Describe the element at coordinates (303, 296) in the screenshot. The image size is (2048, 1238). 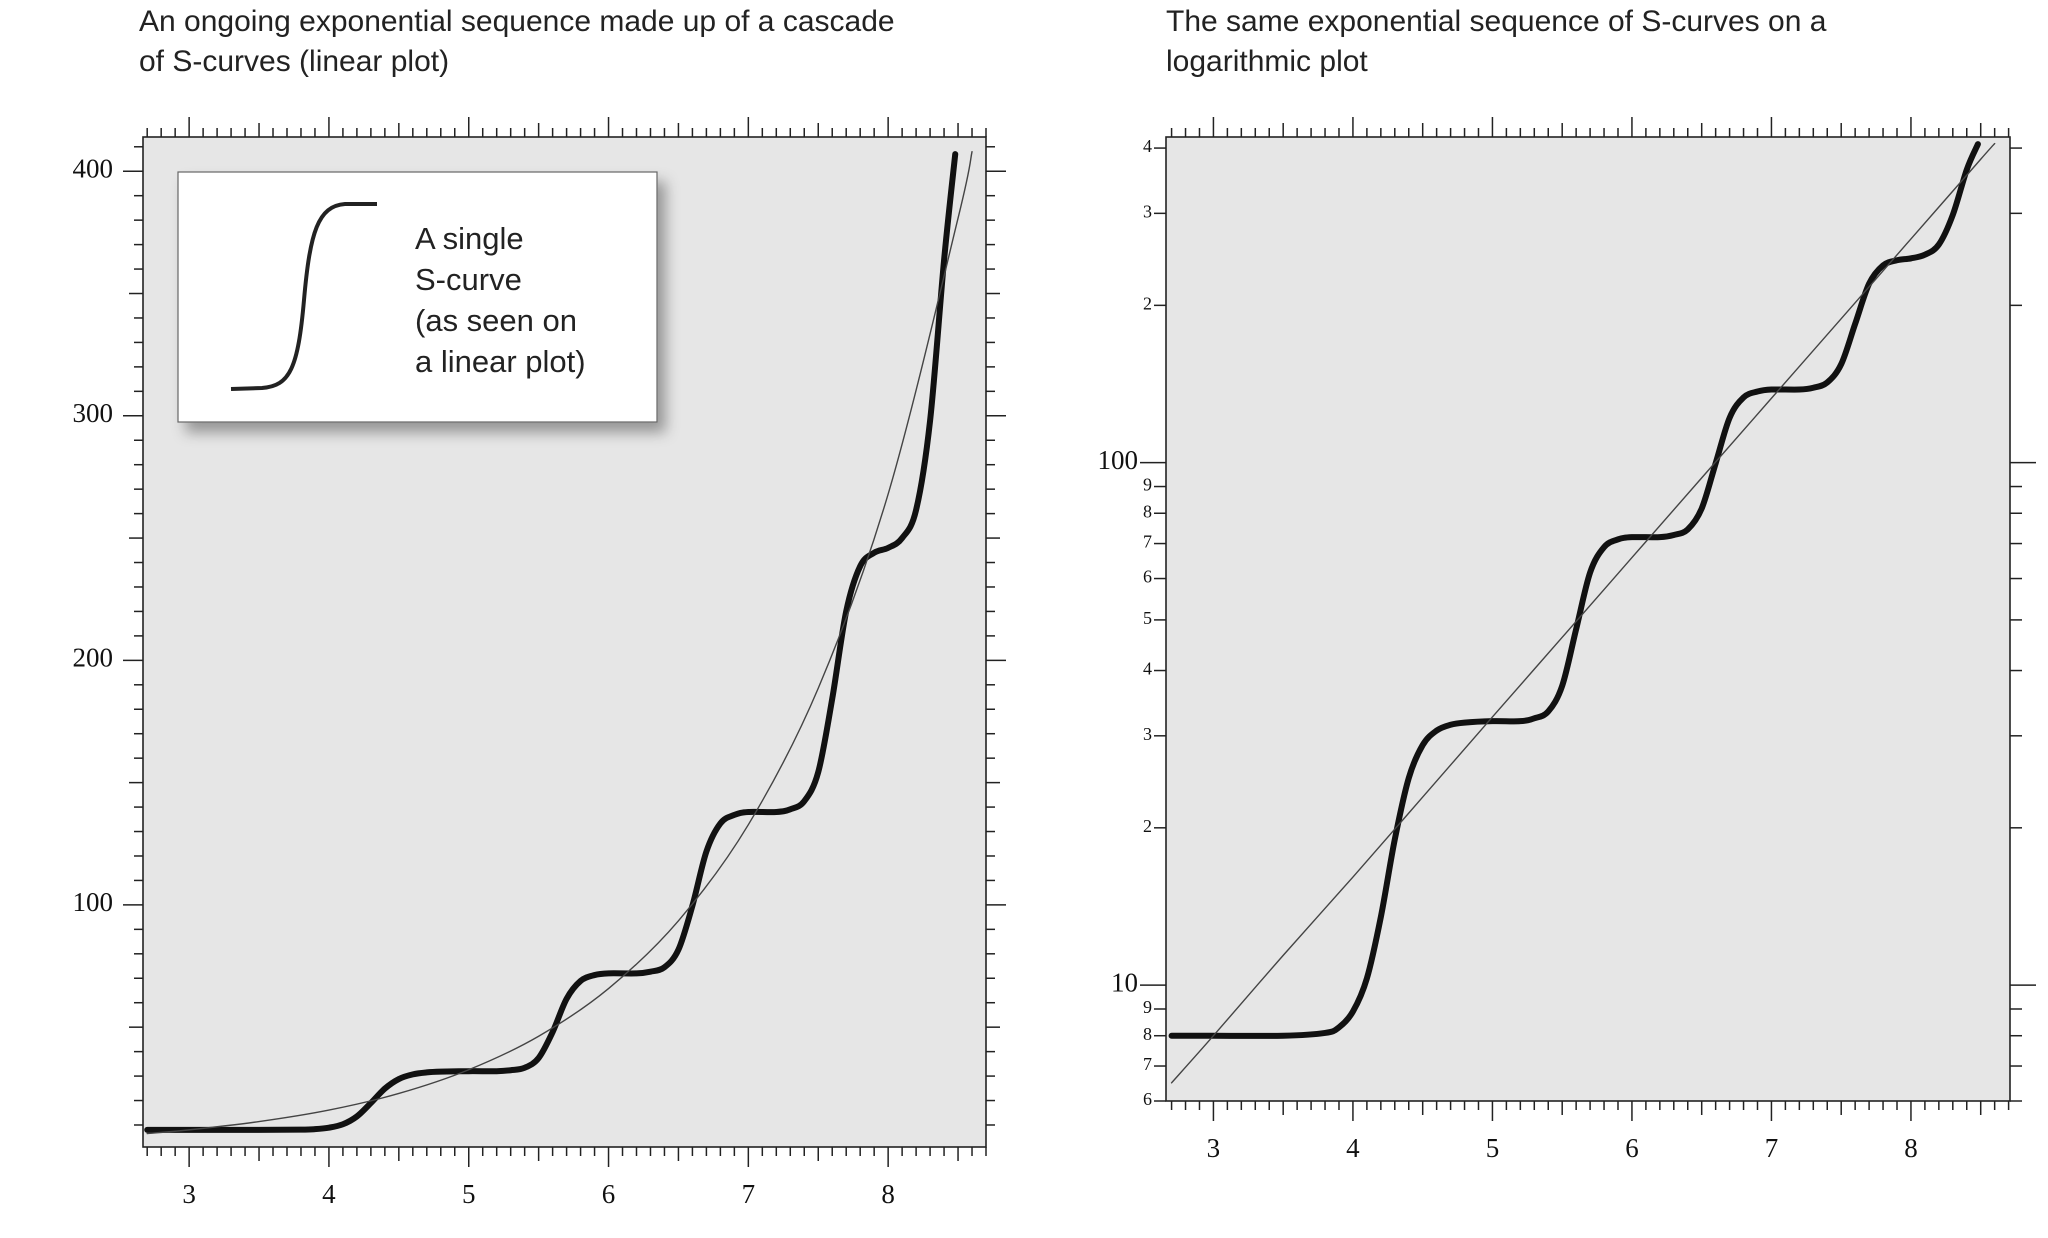
I see `s-curve-icon` at that location.